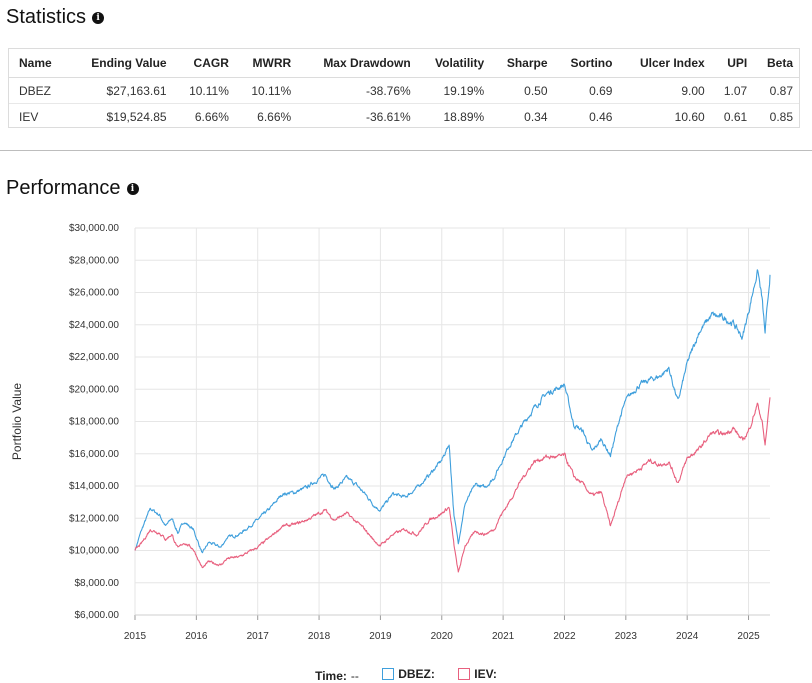 This screenshot has width=812, height=683. What do you see at coordinates (94, 260) in the screenshot?
I see `y-tick-label: $28,000.00` at bounding box center [94, 260].